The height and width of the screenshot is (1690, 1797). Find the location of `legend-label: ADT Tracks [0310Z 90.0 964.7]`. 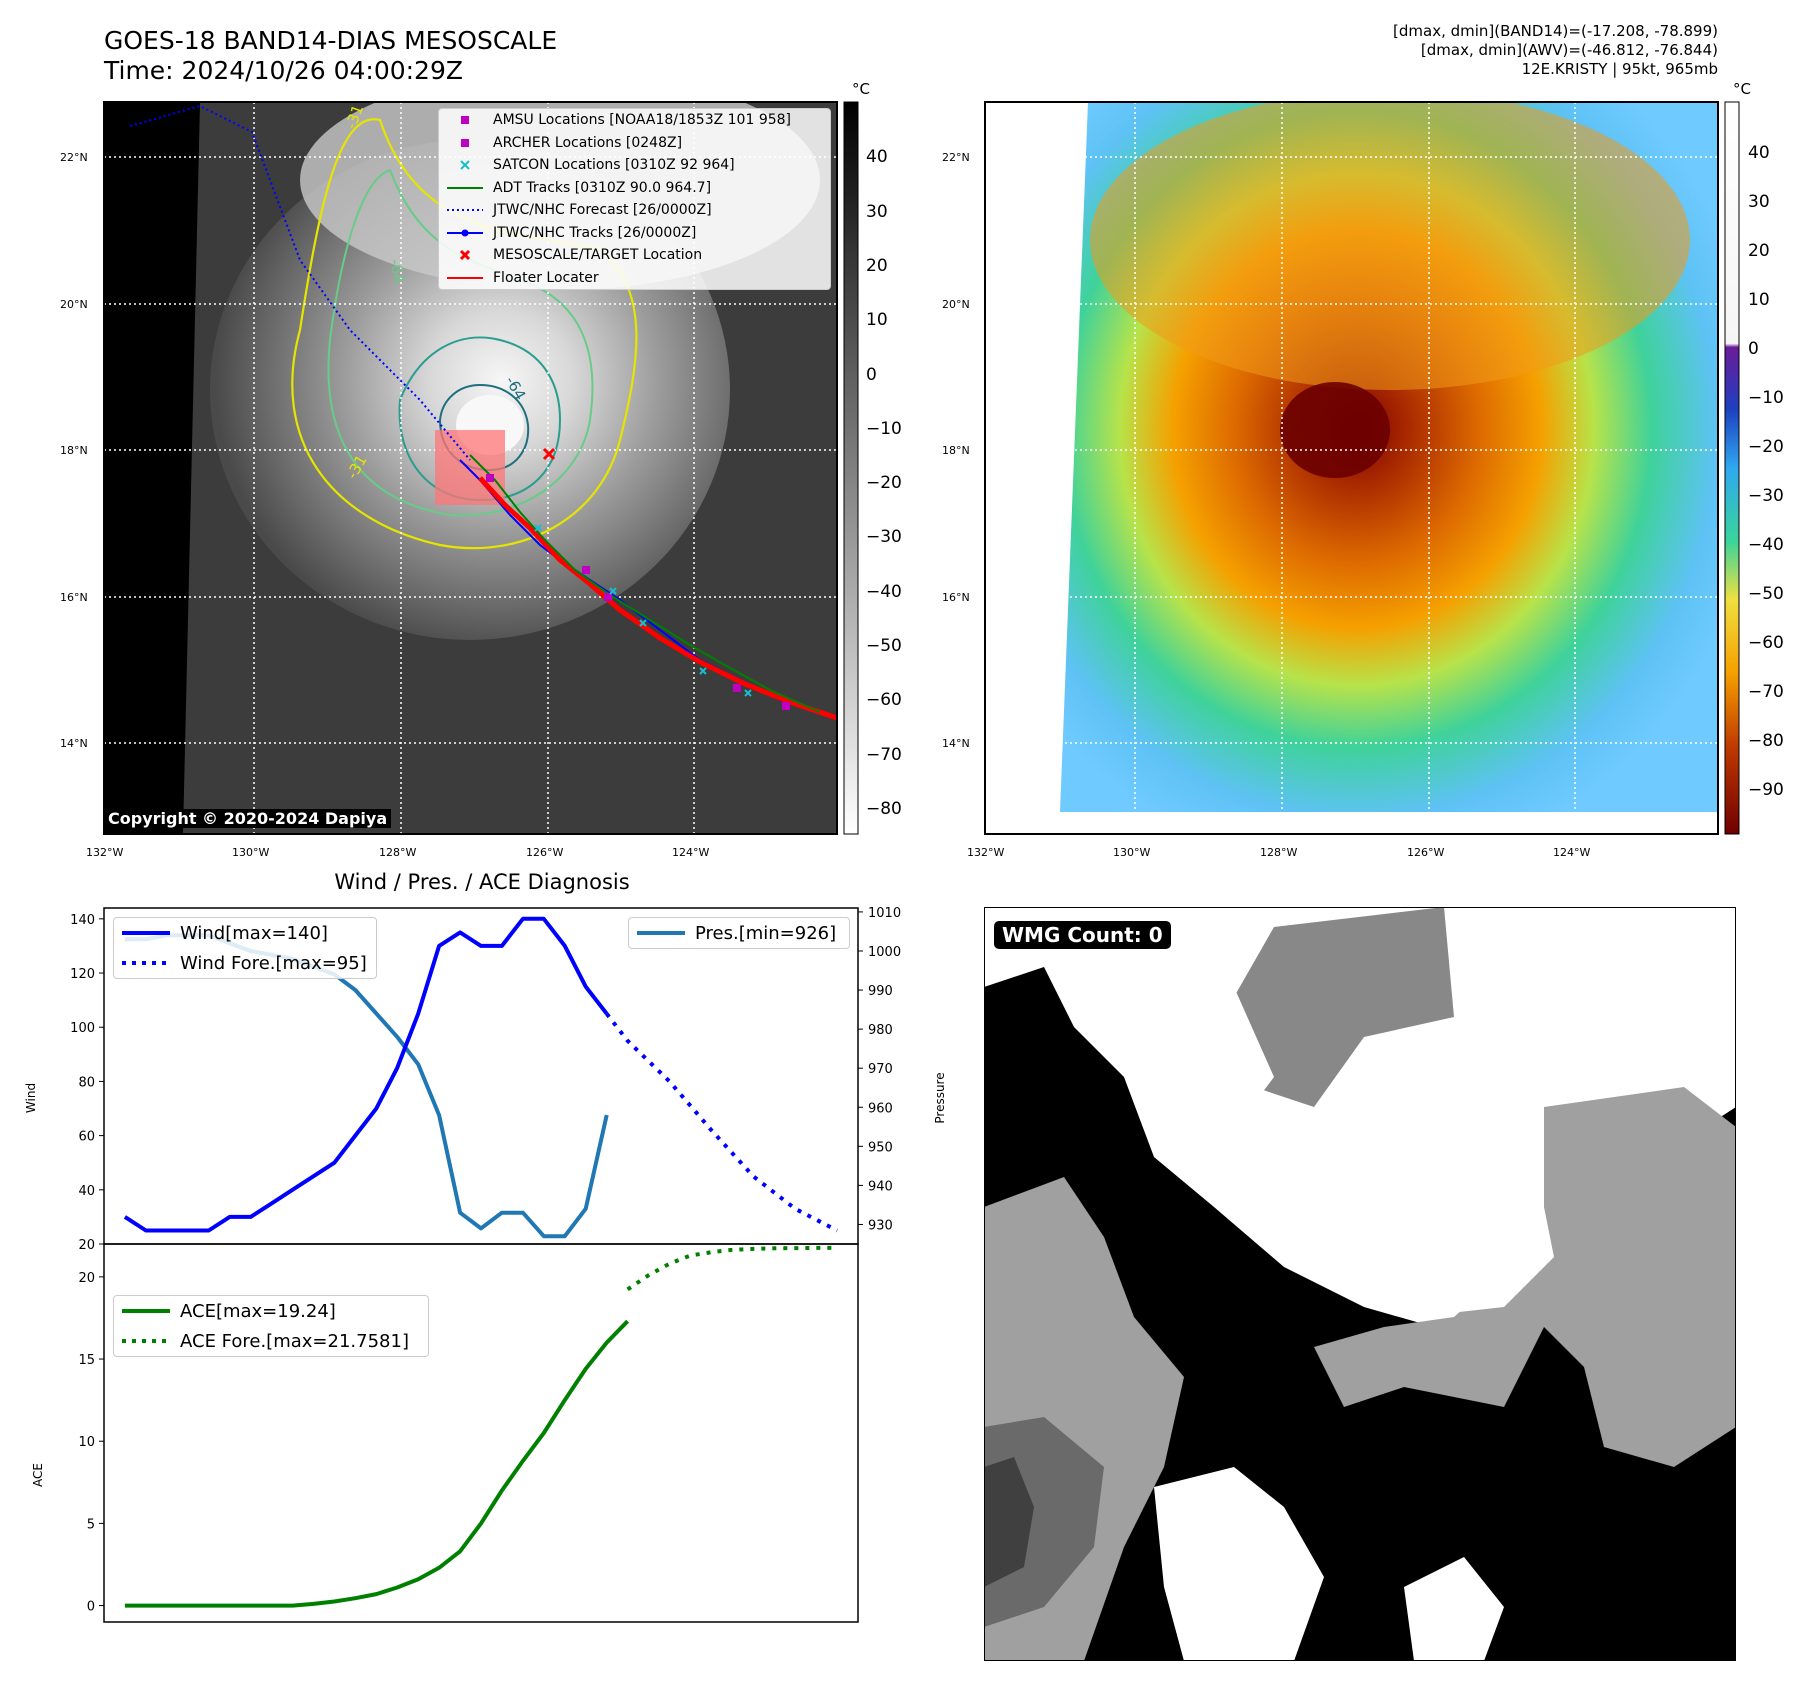

legend-label: ADT Tracks [0310Z 90.0 964.7] is located at coordinates (602, 187).